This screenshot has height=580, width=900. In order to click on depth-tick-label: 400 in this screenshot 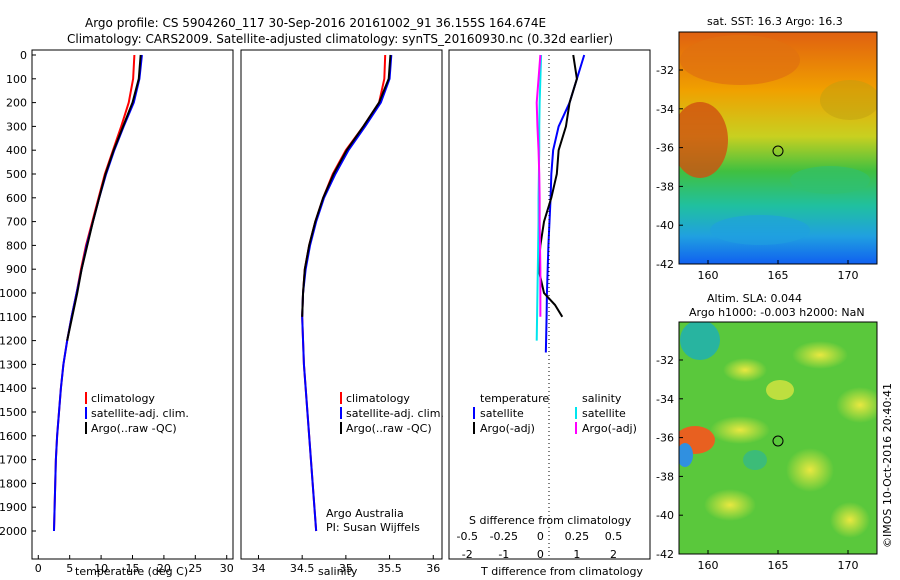, I will do `click(16, 150)`.